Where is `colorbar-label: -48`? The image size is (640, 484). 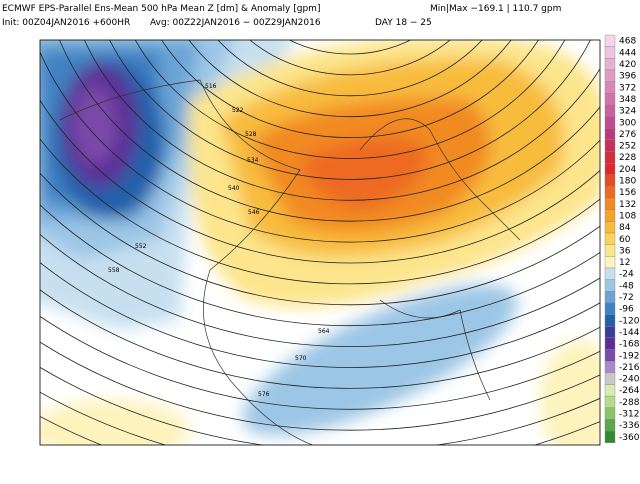
colorbar-label: -48 is located at coordinates (626, 286).